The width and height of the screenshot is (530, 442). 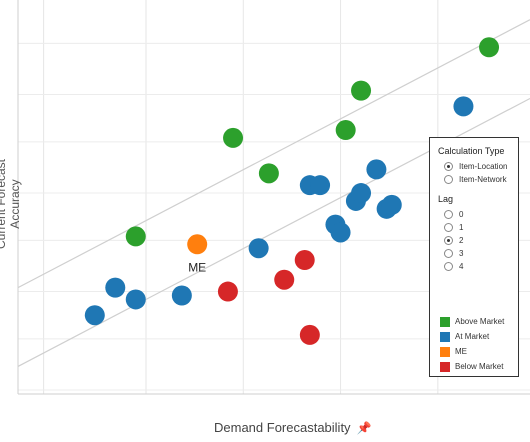 I want to click on lag-option-label: 0, so click(x=461, y=214).